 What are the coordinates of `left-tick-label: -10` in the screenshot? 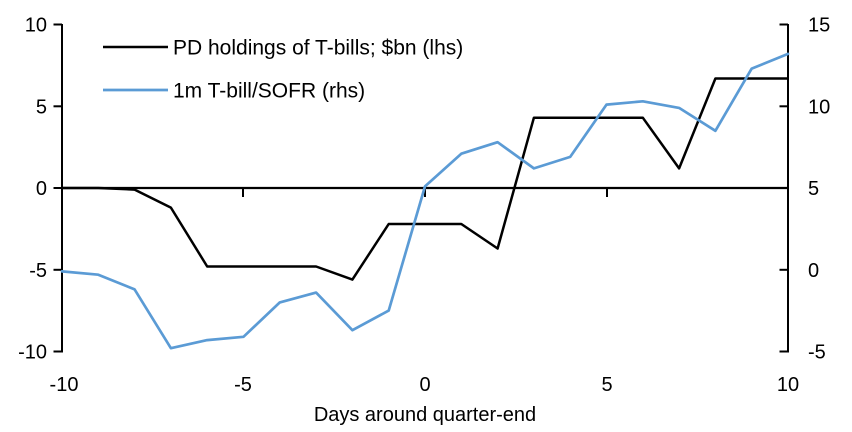 It's located at (32, 353).